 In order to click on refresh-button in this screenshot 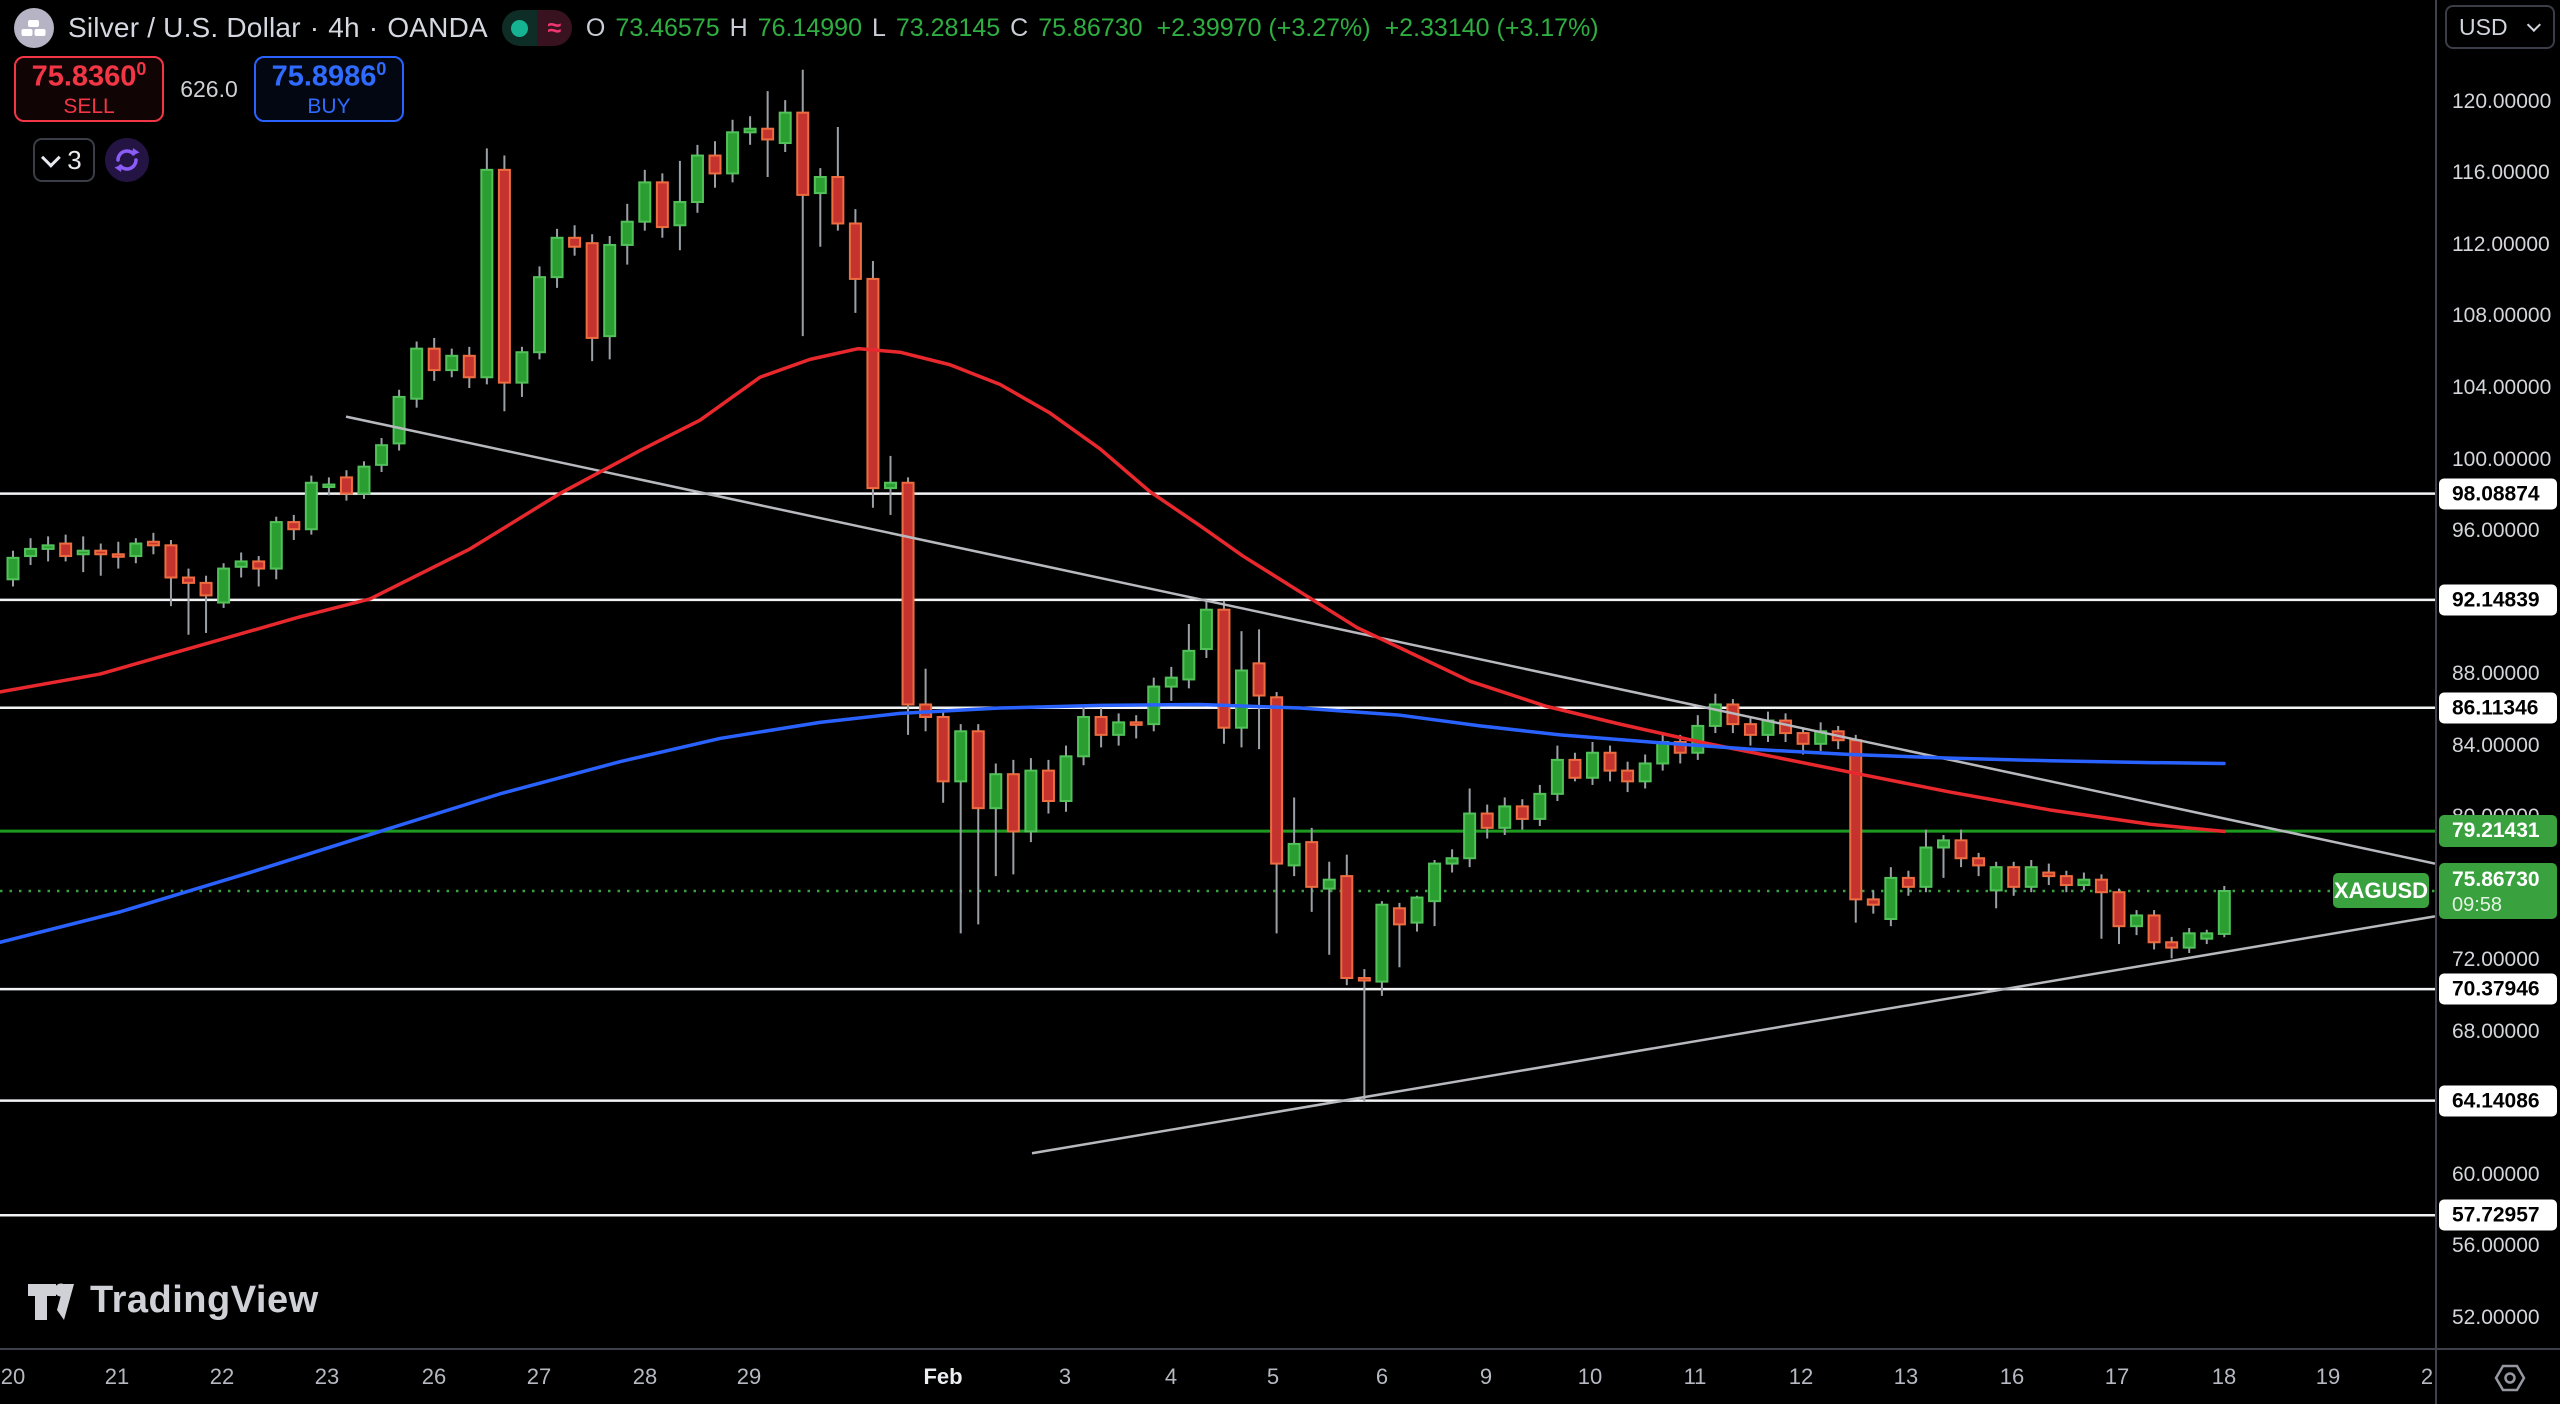, I will do `click(127, 160)`.